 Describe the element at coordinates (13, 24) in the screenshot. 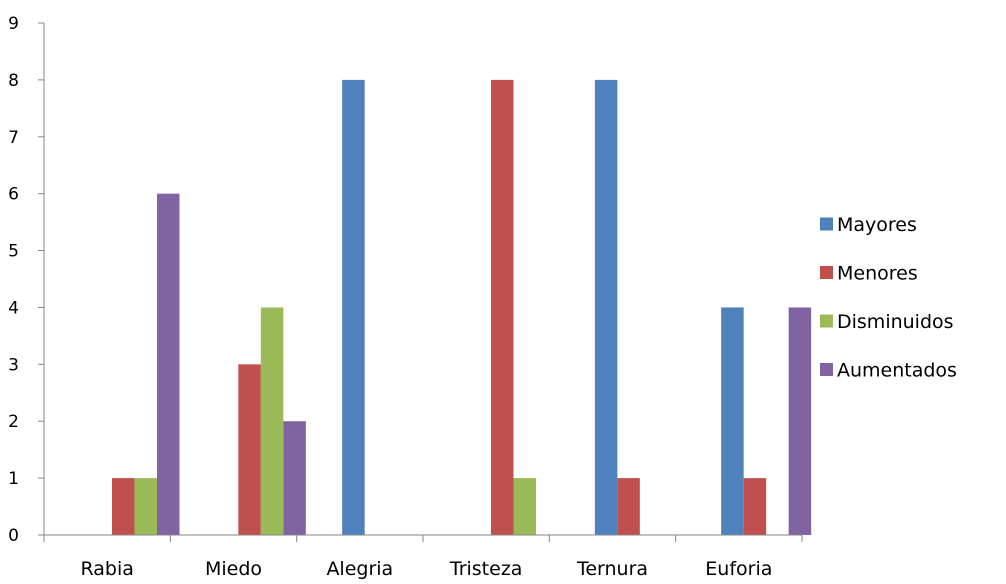

I see `y-tick-label: 9` at that location.